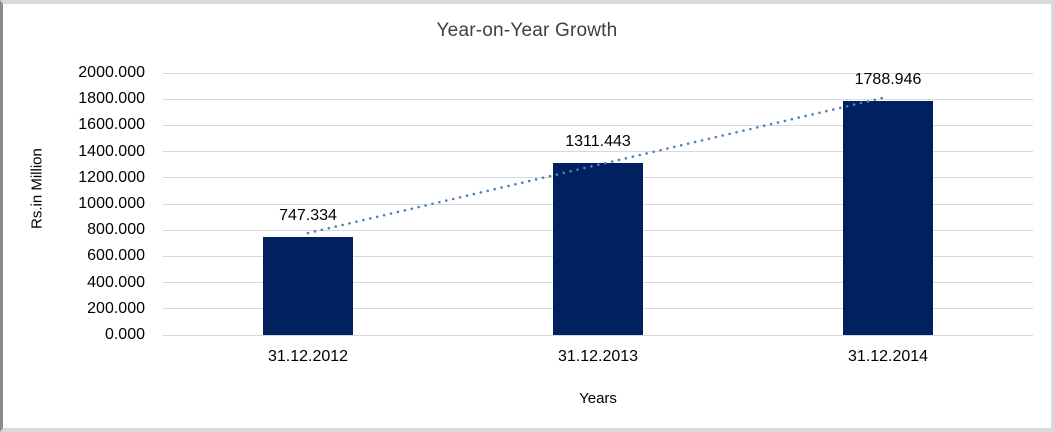 The width and height of the screenshot is (1054, 432). I want to click on data-label: 1311.443, so click(598, 142).